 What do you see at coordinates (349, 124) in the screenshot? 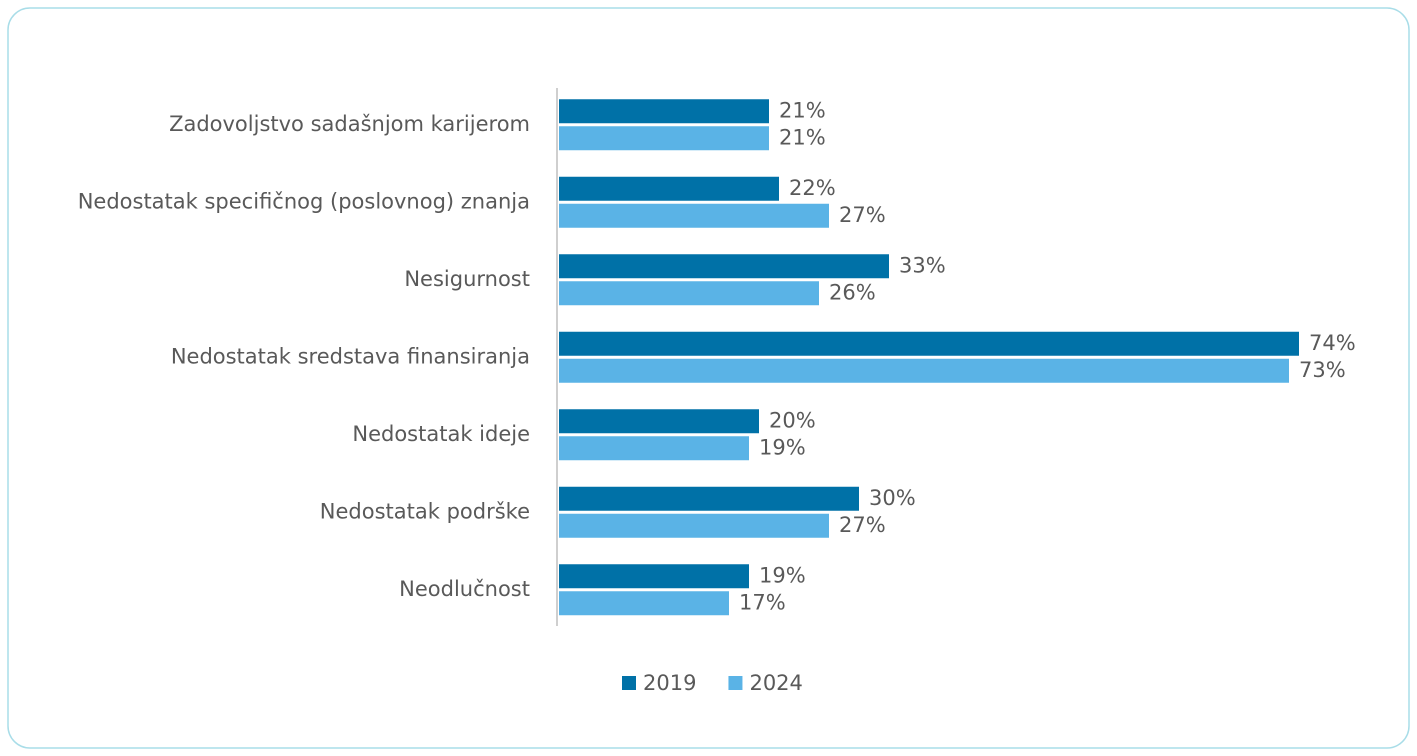
I see `category-label: Zadovoljstvo sadašnjom karijerom` at bounding box center [349, 124].